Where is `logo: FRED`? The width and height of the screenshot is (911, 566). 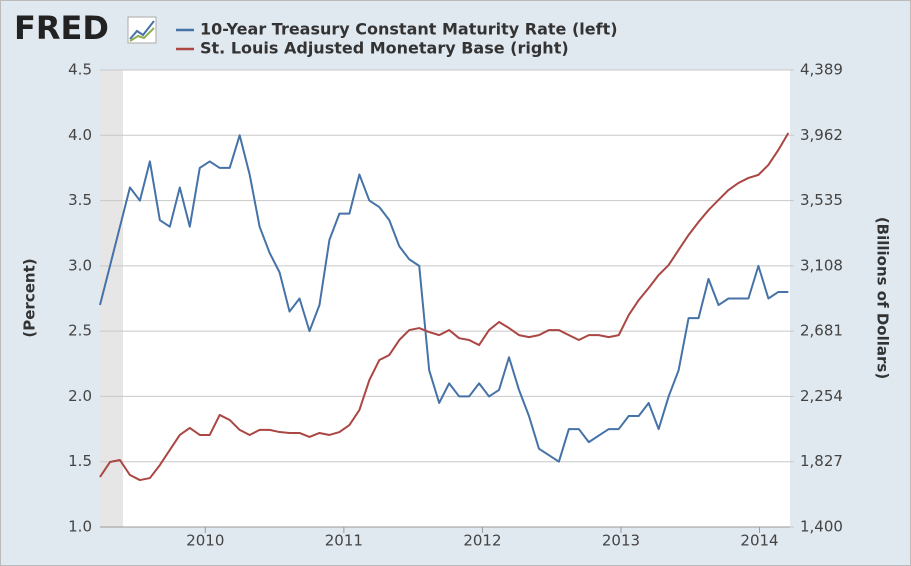 logo: FRED is located at coordinates (61, 28).